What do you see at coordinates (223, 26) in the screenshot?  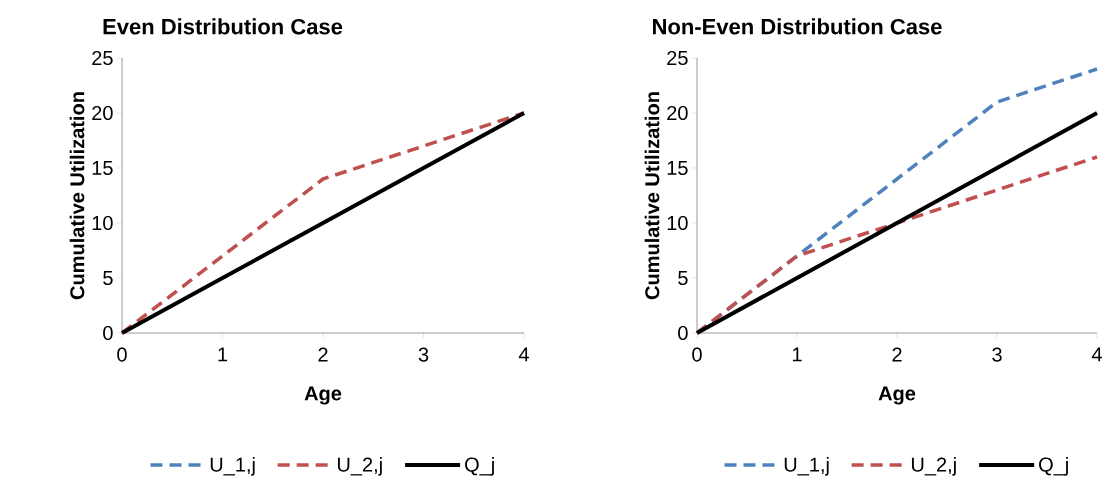 I see `chart-title: Even Distribution Case` at bounding box center [223, 26].